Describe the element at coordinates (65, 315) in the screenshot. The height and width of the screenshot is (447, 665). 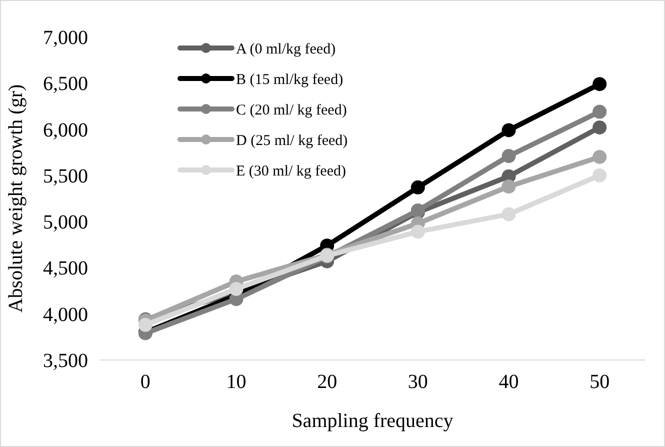
I see `y-tick-label: 4,000` at that location.